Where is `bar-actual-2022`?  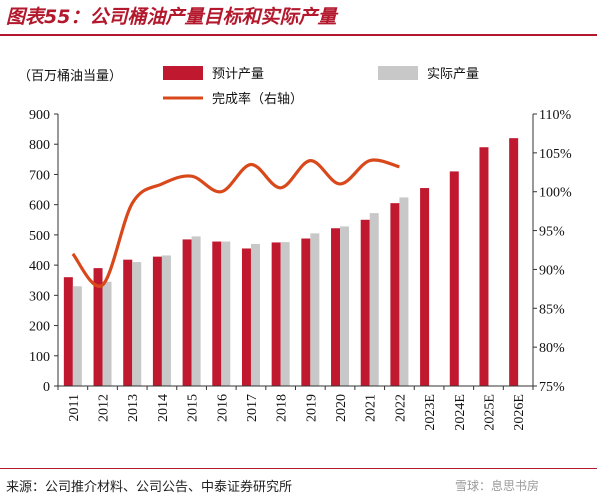
bar-actual-2022 is located at coordinates (404, 291).